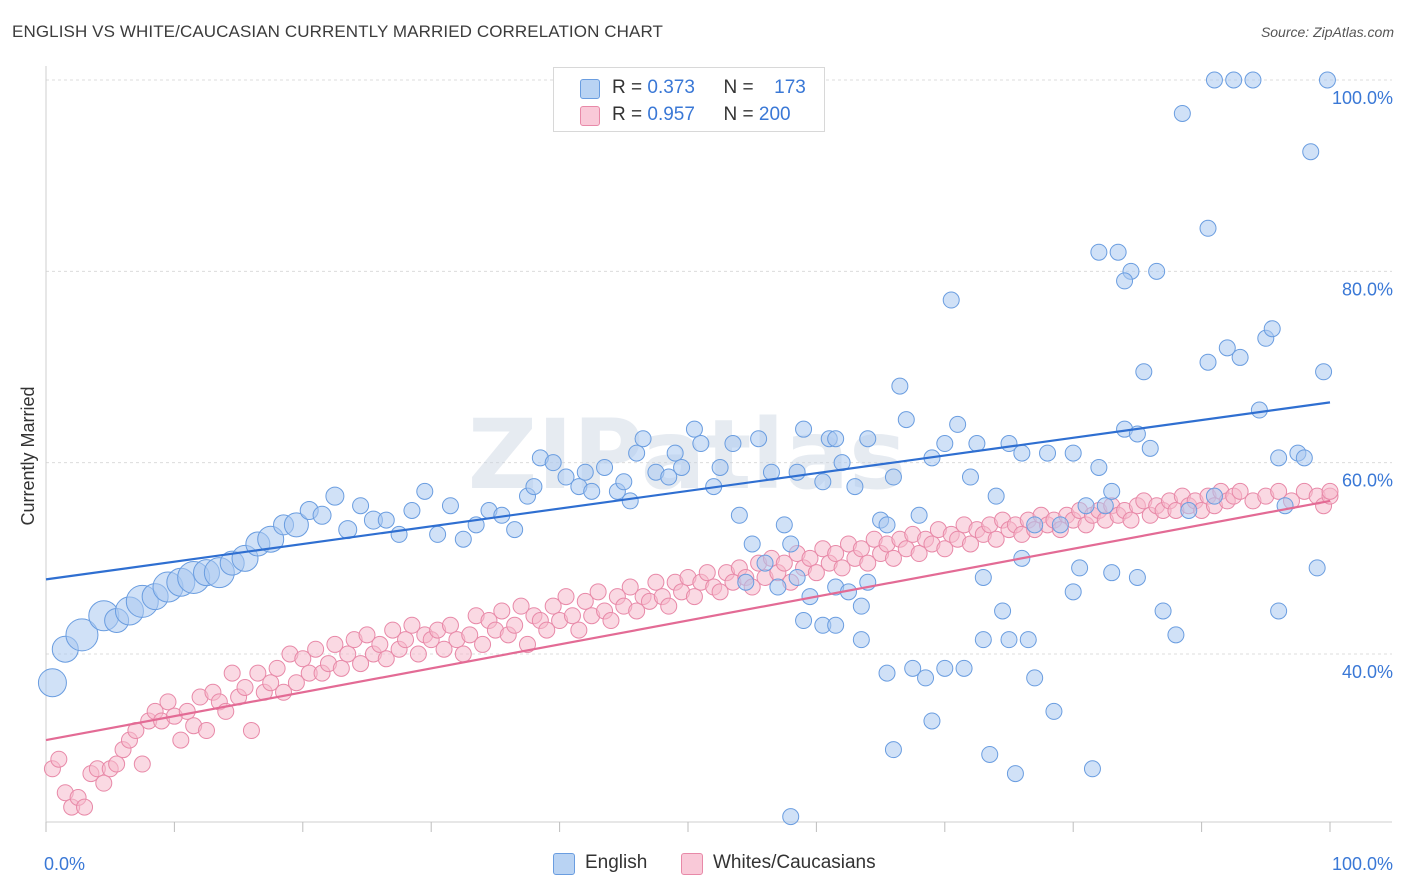 The height and width of the screenshot is (892, 1406). I want to click on legend-n-label: N =, so click(738, 87).